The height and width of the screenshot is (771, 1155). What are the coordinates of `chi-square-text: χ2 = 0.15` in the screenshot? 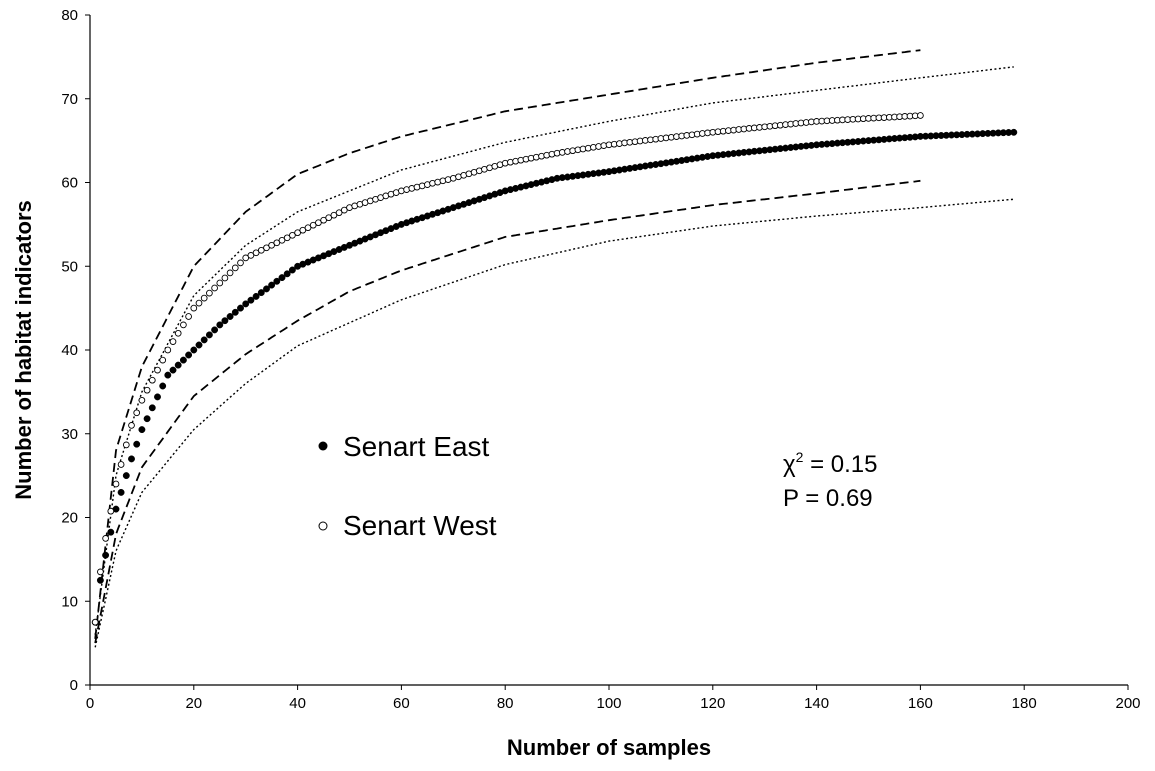 It's located at (830, 463).